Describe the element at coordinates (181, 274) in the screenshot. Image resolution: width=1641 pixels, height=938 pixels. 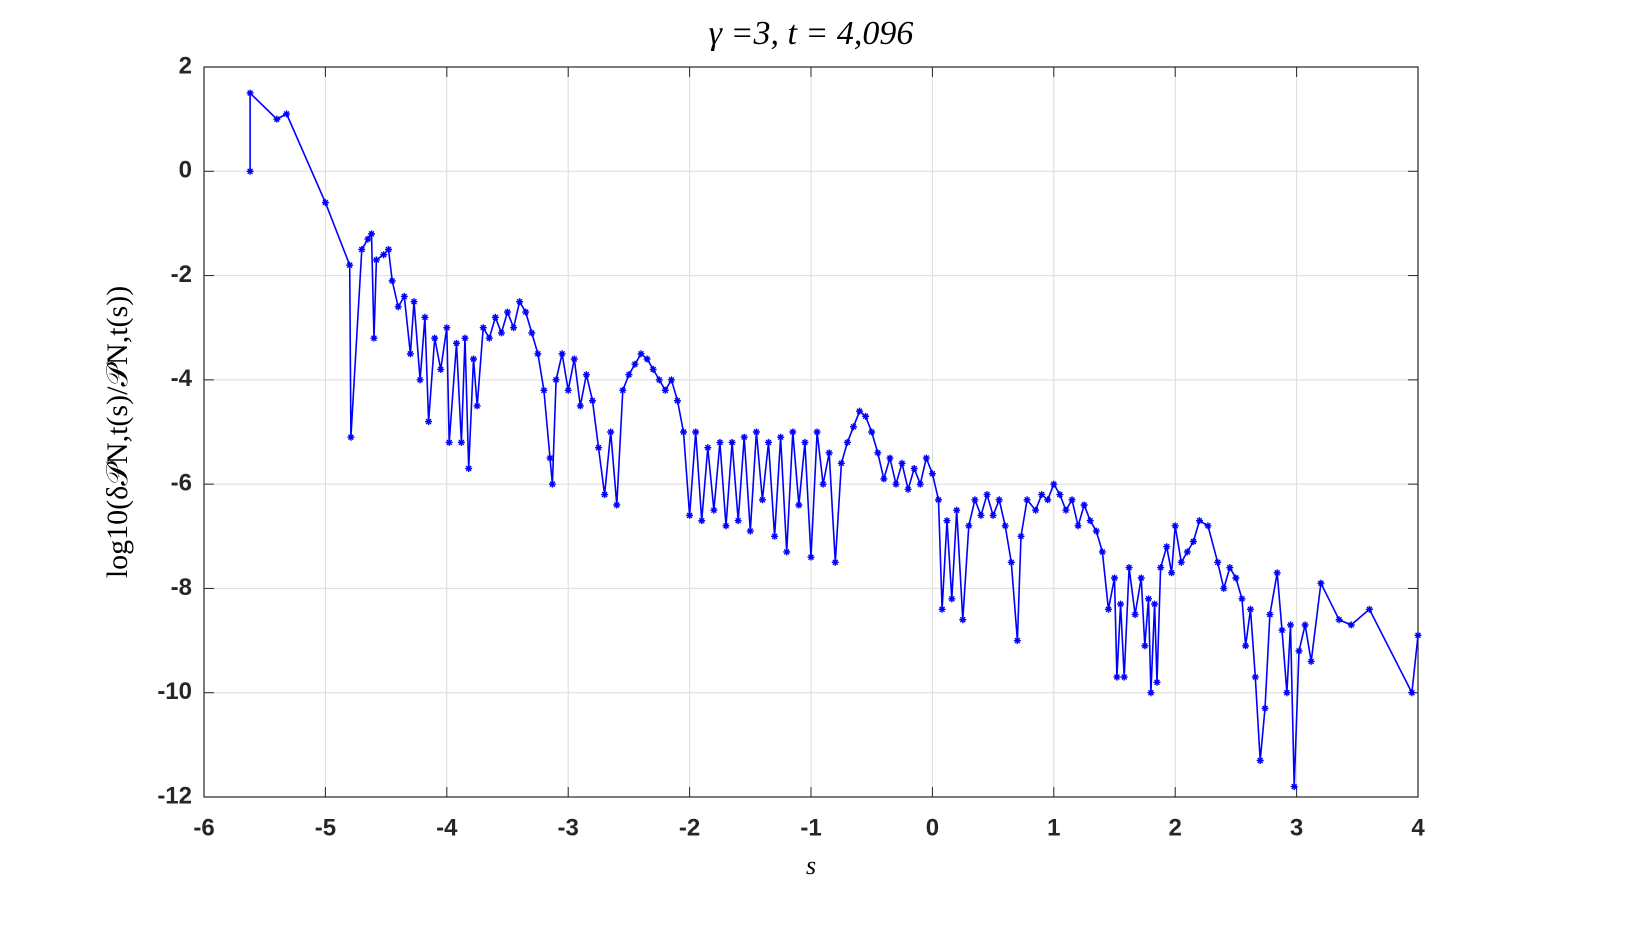
I see `y-tick-label: -2` at that location.